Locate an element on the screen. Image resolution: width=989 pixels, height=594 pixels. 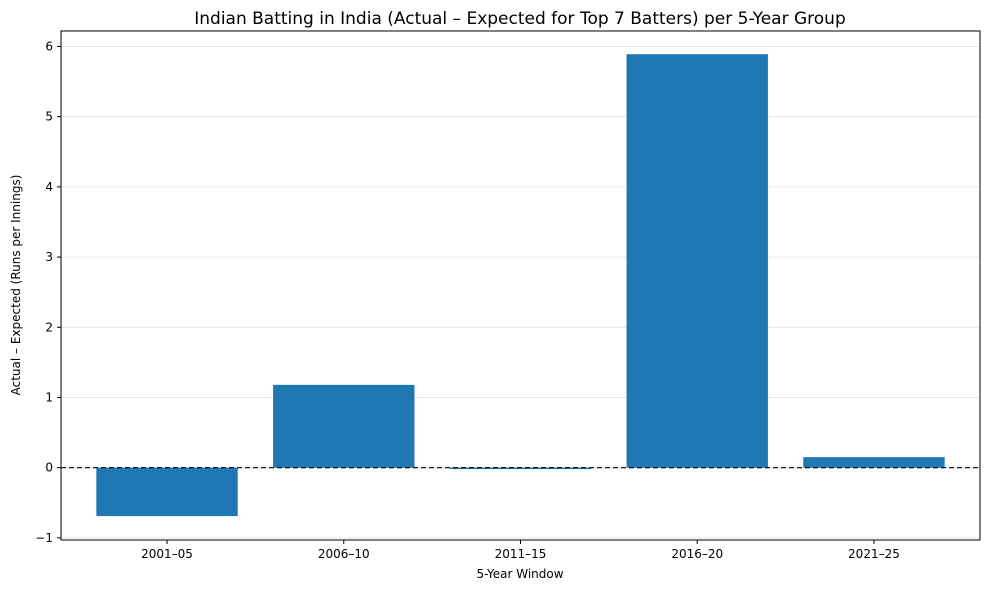
y-axis-label: Actual – Expected (Runs per Innings) is located at coordinates (16, 285).